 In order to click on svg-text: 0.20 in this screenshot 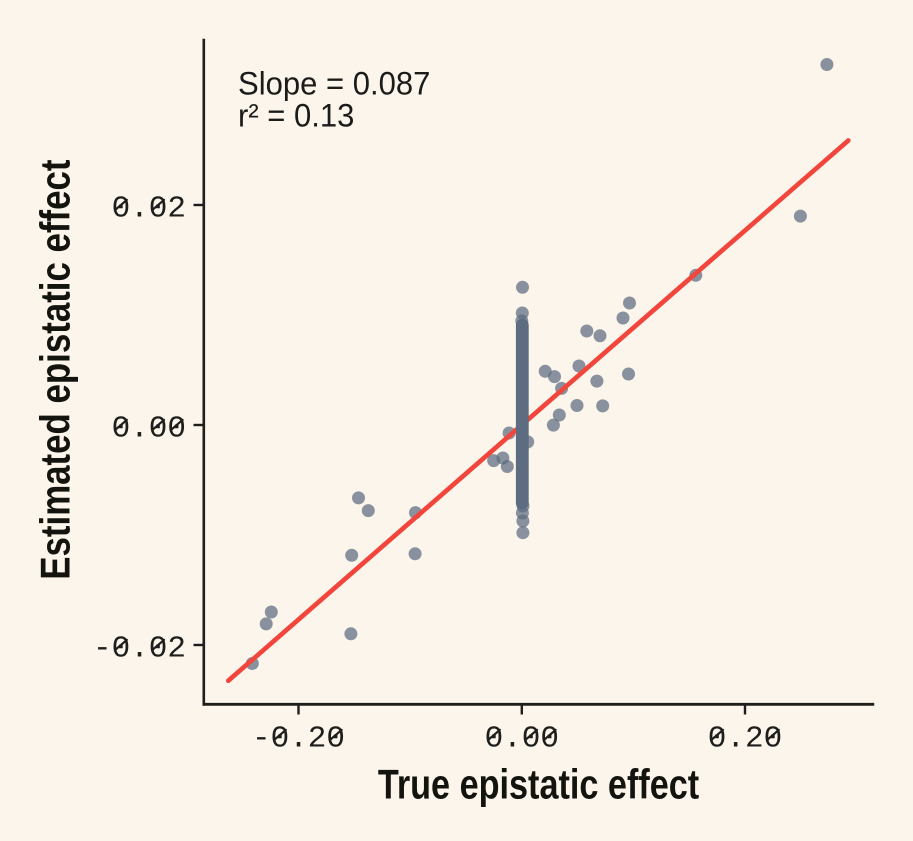, I will do `click(745, 738)`.